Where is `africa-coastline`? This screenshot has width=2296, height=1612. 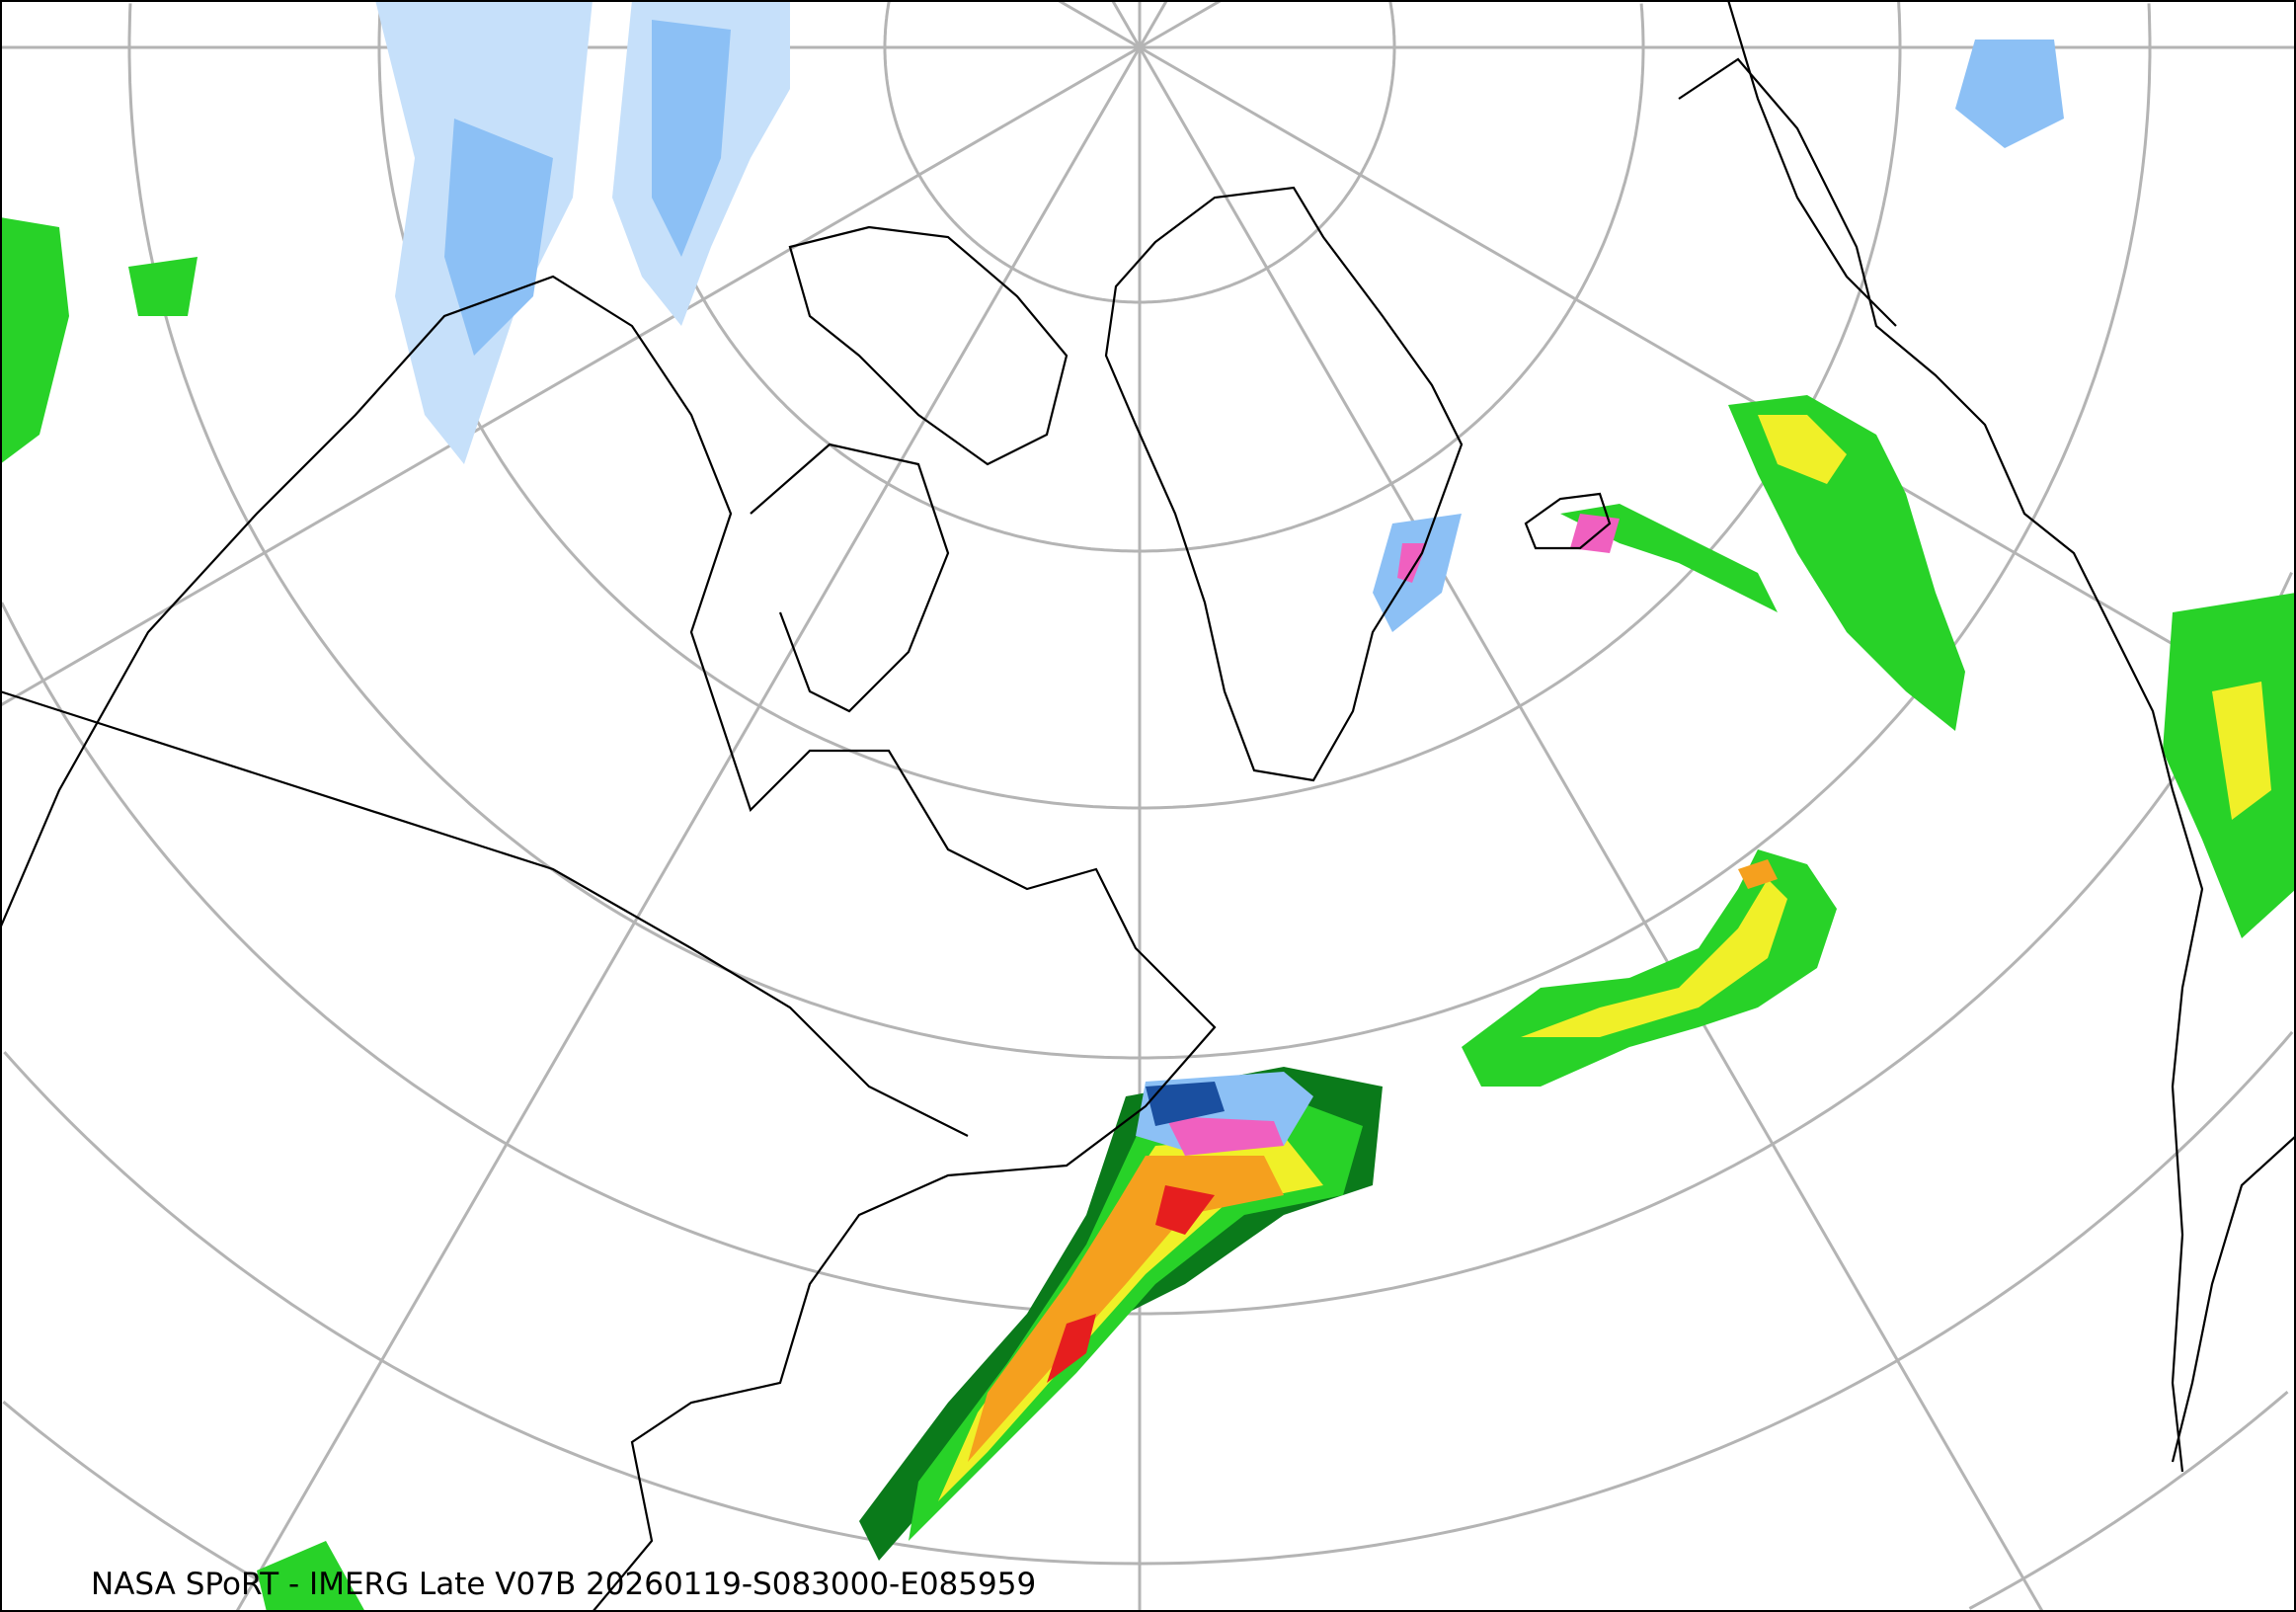
africa-coastline is located at coordinates (2234, 1299).